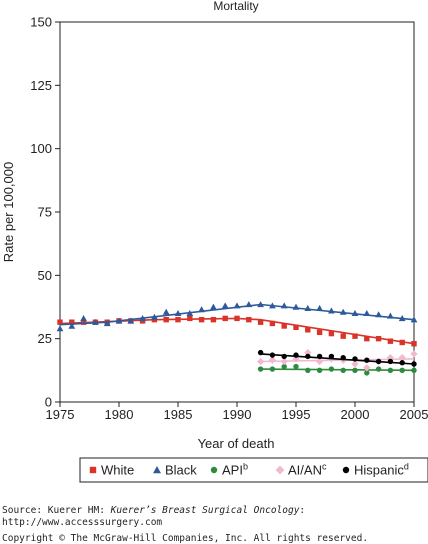 The image size is (428, 544). Describe the element at coordinates (305, 470) in the screenshot. I see `legend-label-text: AI/AN` at that location.